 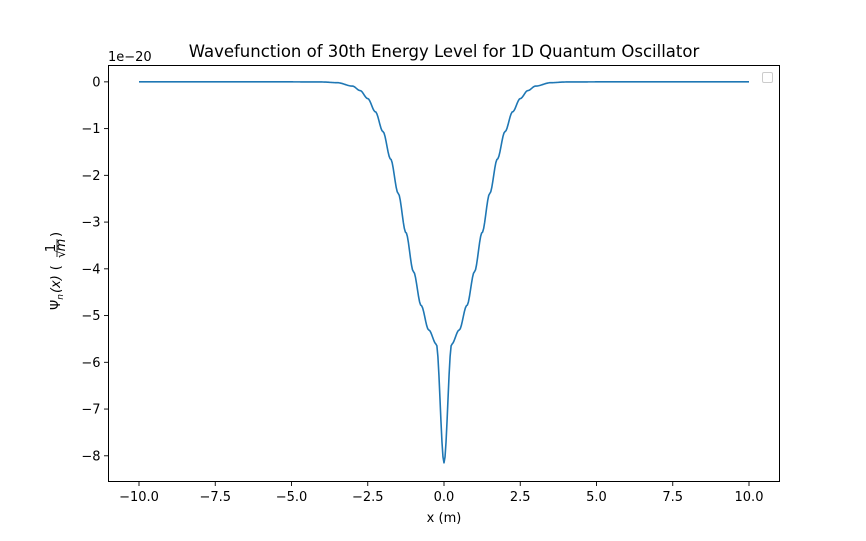 I want to click on y-tick-label: −7, so click(x=90, y=410).